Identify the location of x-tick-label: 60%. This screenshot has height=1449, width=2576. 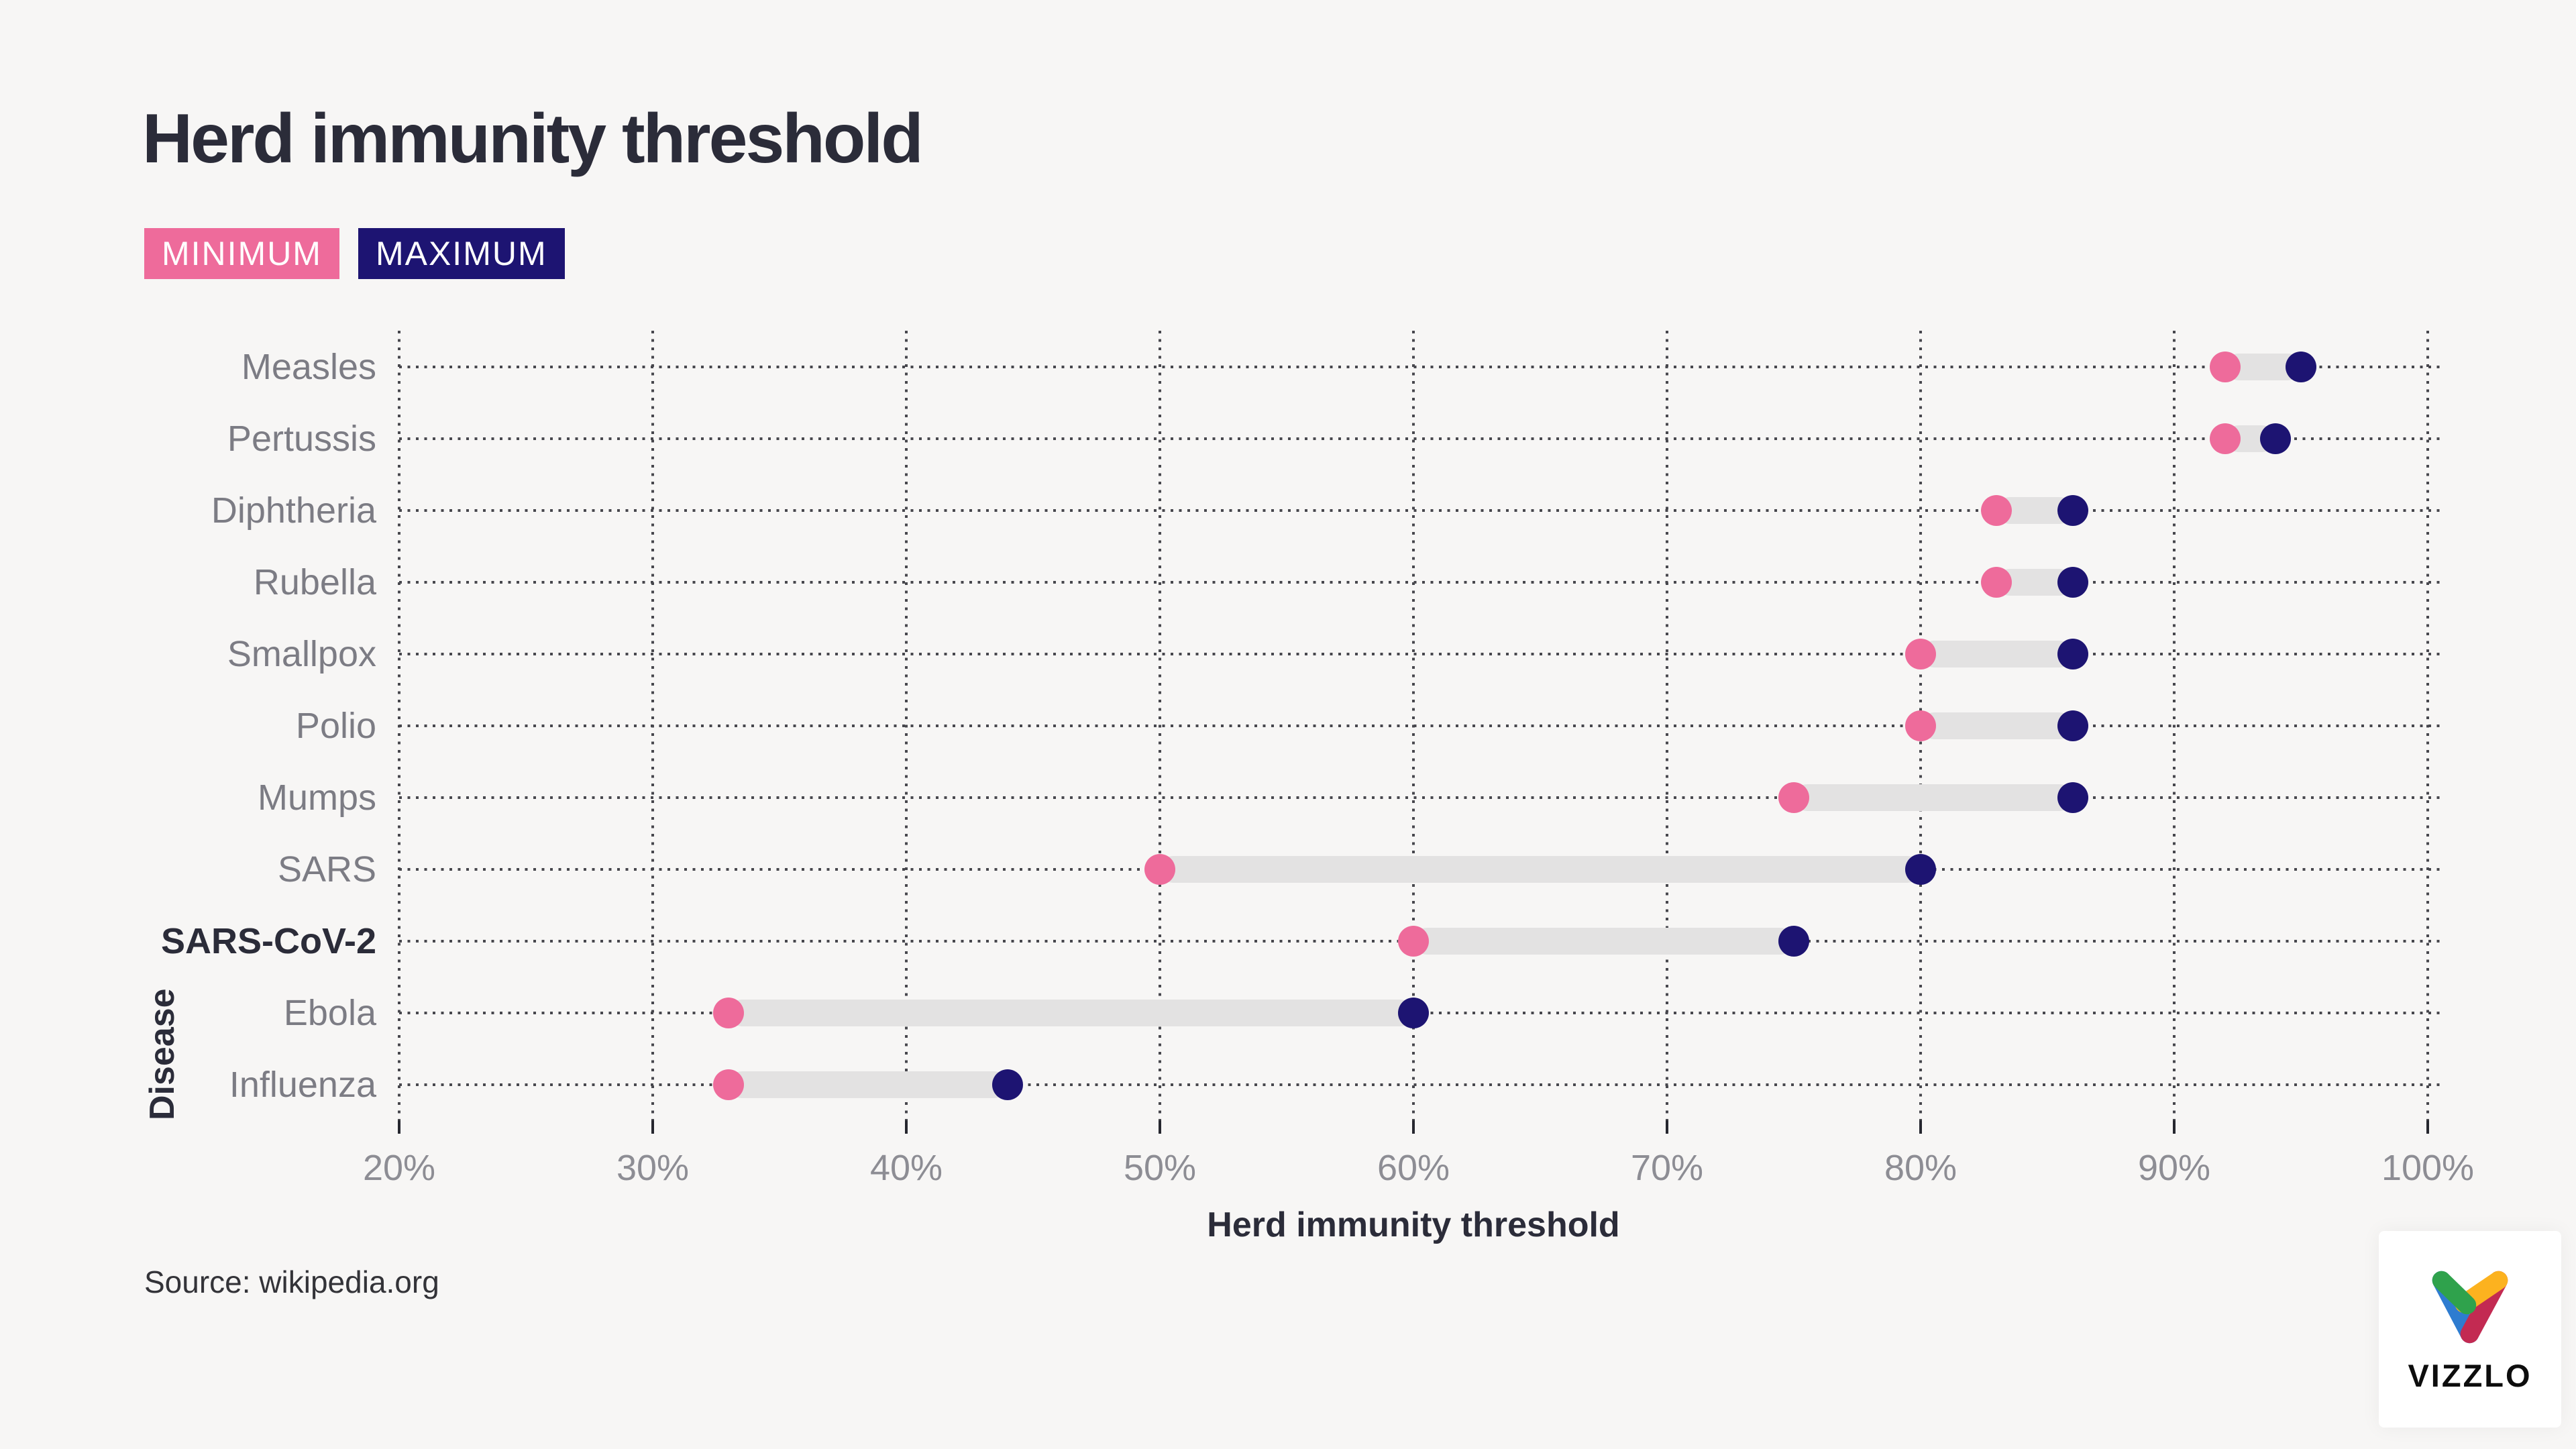
(1413, 1168).